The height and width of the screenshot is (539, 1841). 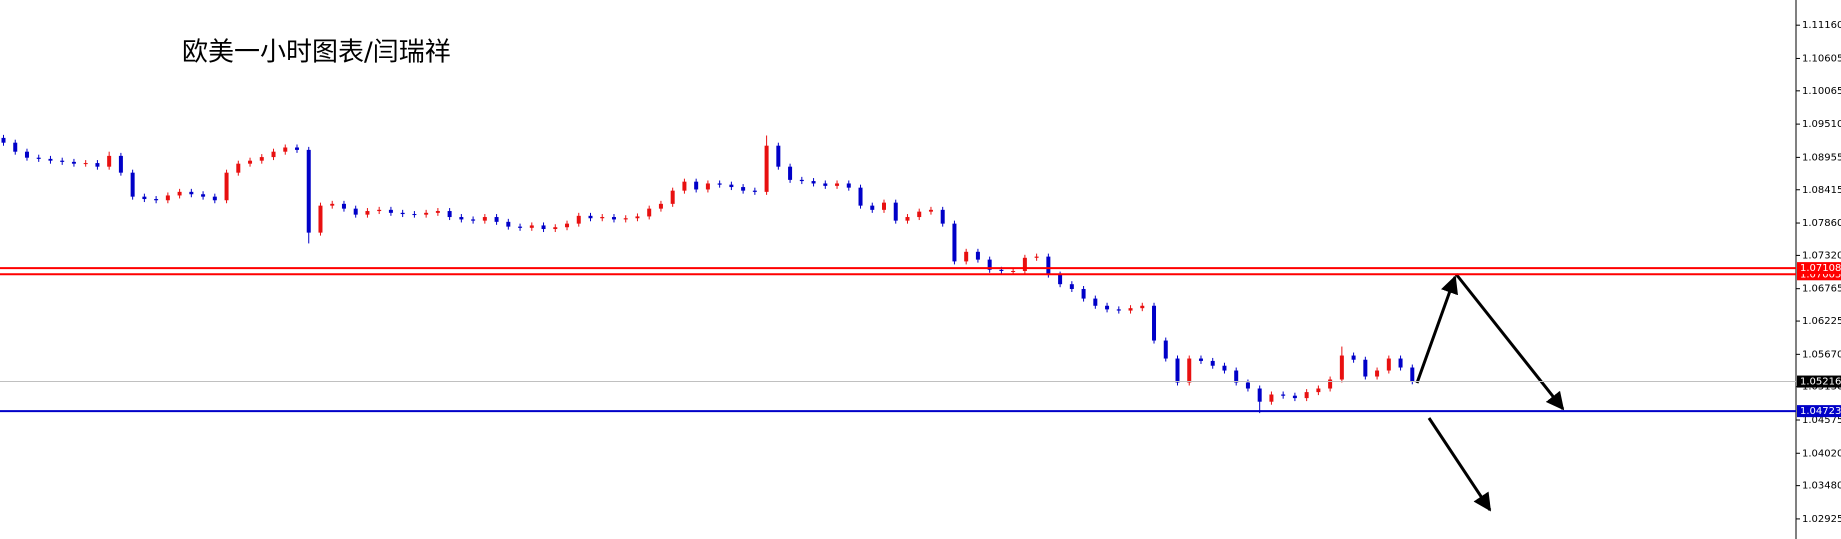 I want to click on price-tag, so click(x=1819, y=268).